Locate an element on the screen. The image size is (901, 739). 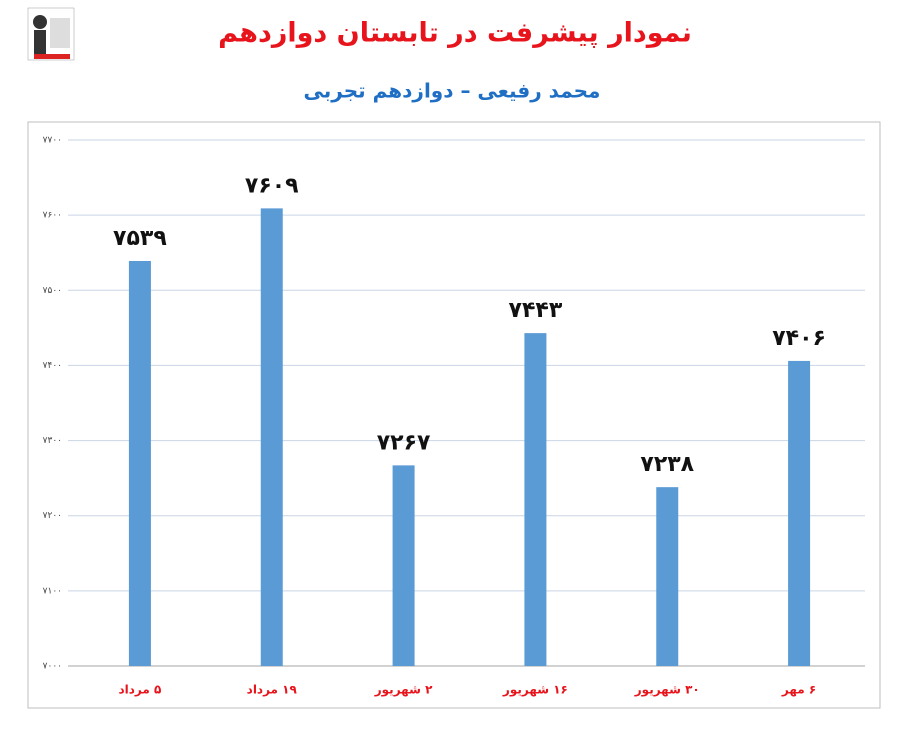
x-tick-label: ۱۶ شهریور is located at coordinates (535, 690).